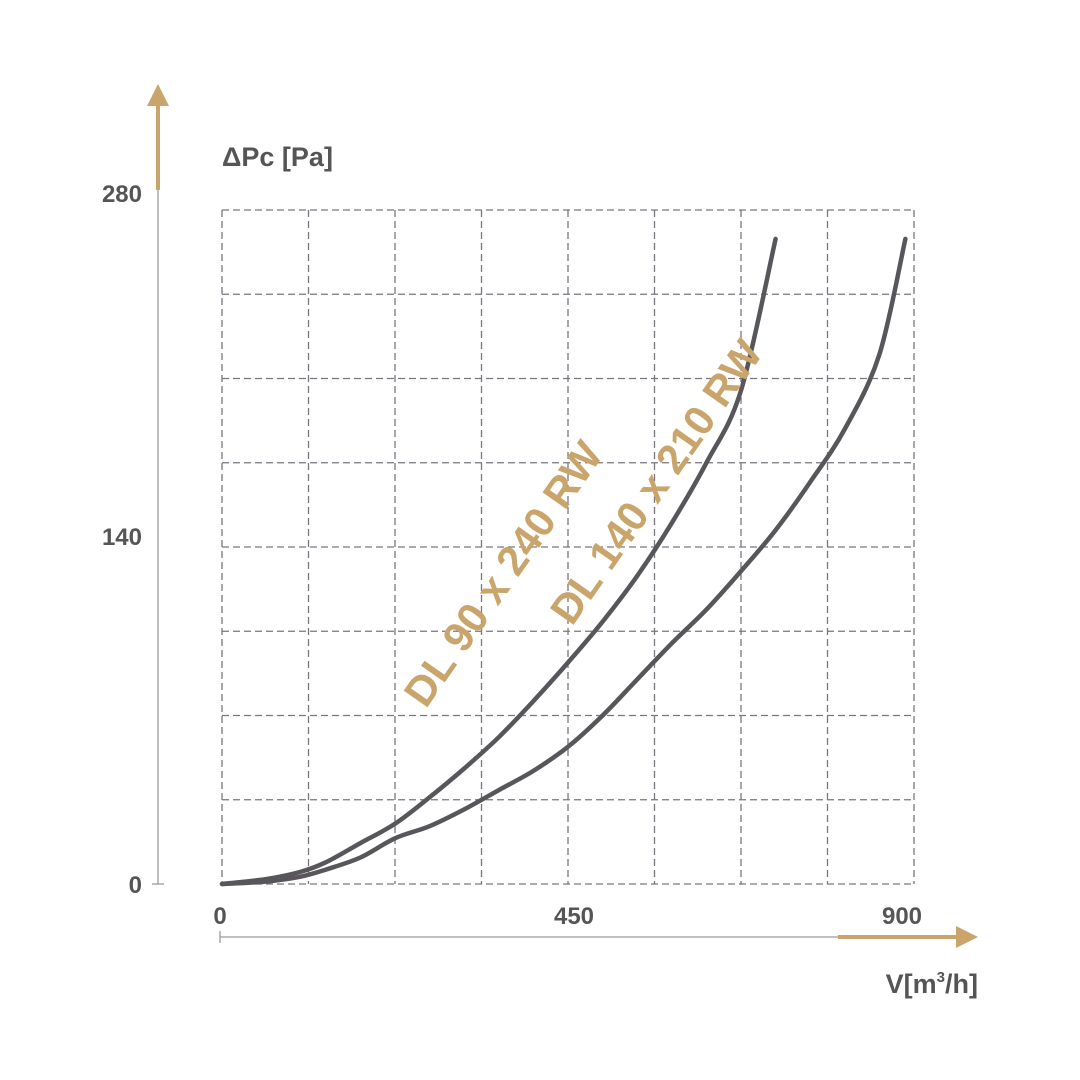 Image resolution: width=1080 pixels, height=1080 pixels. What do you see at coordinates (219, 916) in the screenshot?
I see `x-tick-label: 0` at bounding box center [219, 916].